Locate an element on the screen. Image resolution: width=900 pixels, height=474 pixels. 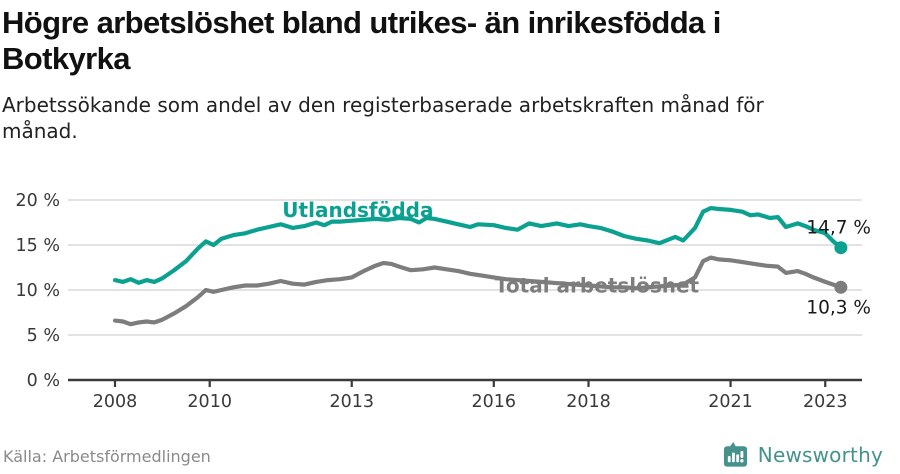
y-tick-label-15: 15 % is located at coordinates (38, 246).